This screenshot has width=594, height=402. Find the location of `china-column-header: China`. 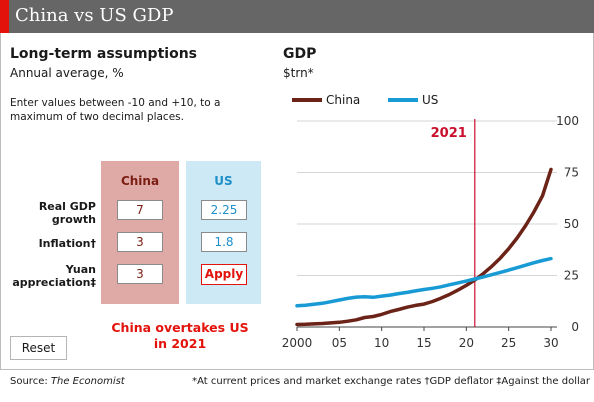

china-column-header: China is located at coordinates (140, 181).